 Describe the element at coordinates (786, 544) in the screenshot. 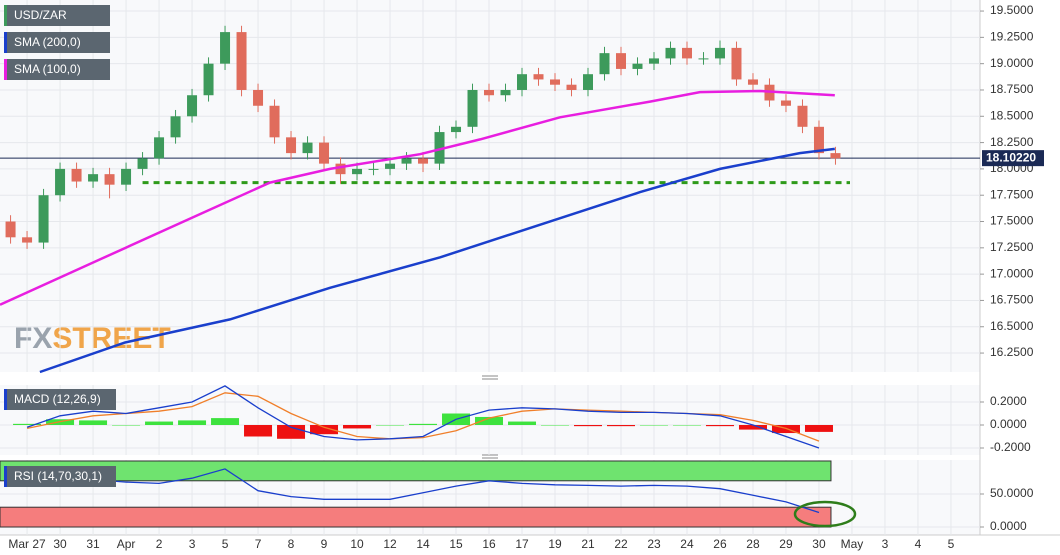

I see `x-tick-label: 29` at that location.